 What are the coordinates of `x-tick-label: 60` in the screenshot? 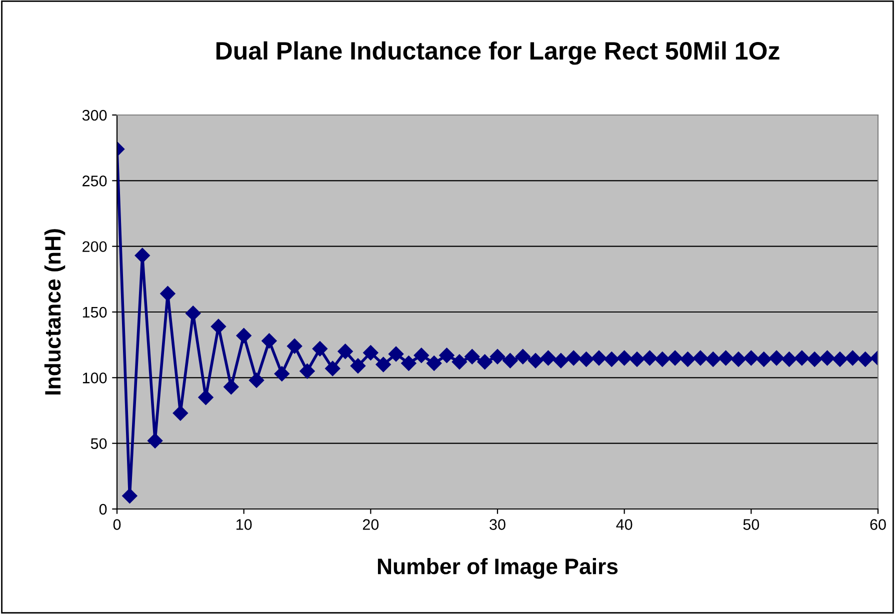 It's located at (878, 524).